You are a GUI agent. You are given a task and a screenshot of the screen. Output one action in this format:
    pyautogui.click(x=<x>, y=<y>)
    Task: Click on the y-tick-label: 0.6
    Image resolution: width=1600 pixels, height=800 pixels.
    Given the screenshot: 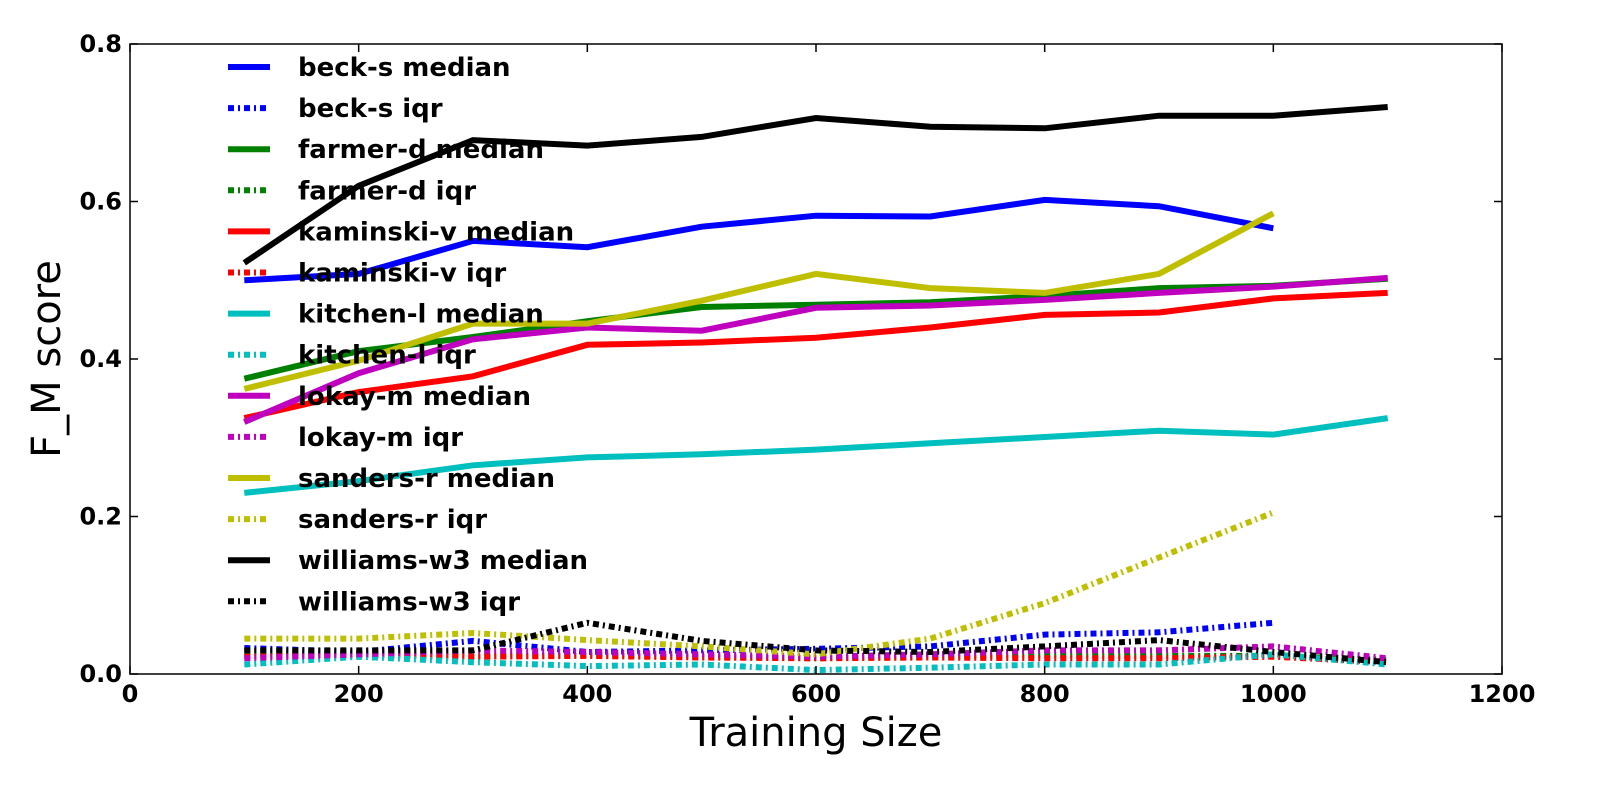 What is the action you would take?
    pyautogui.click(x=100, y=202)
    